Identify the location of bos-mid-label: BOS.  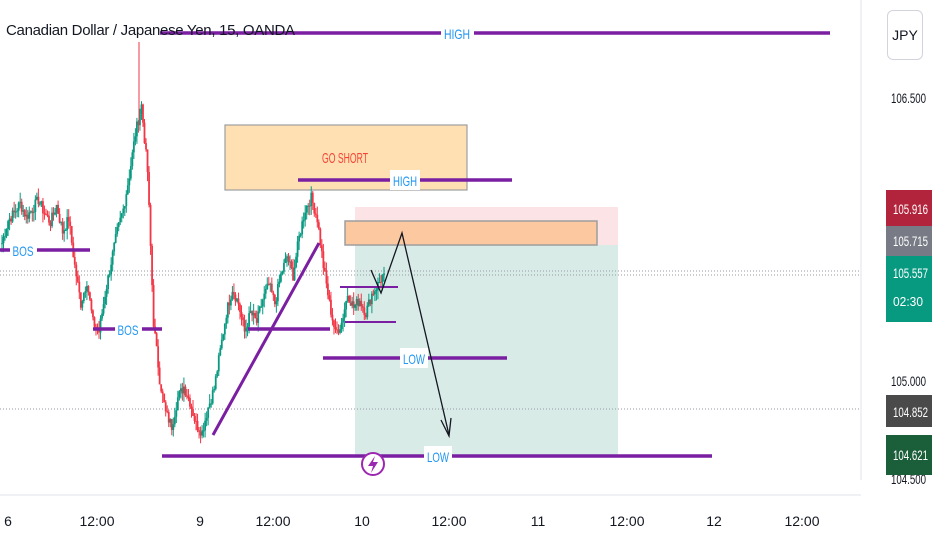
(128, 330).